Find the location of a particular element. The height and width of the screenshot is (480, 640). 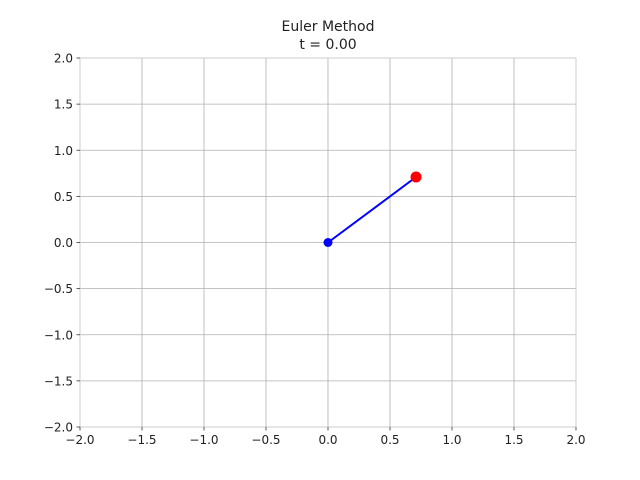

y-tick-label: −1.5 is located at coordinates (58, 381).